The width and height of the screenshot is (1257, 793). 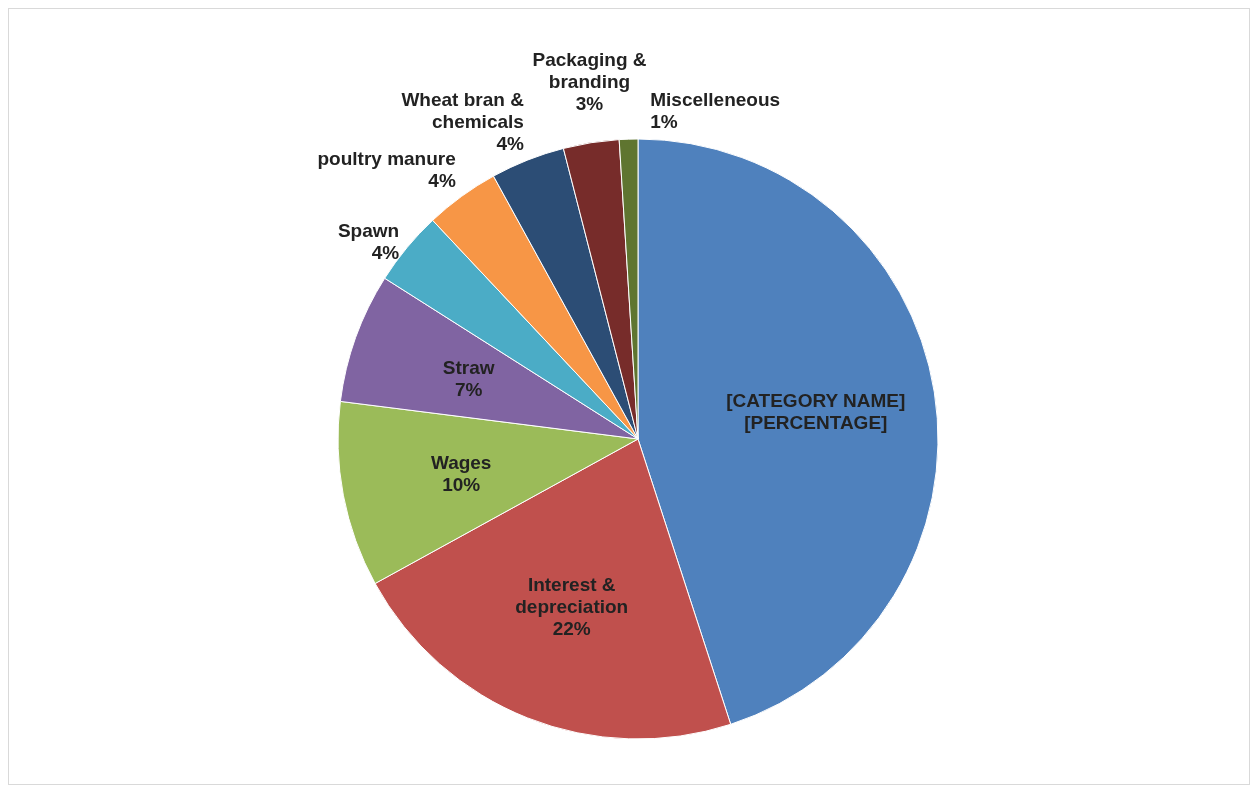 What do you see at coordinates (816, 422) in the screenshot?
I see `data-label: [PERCENTAGE]` at bounding box center [816, 422].